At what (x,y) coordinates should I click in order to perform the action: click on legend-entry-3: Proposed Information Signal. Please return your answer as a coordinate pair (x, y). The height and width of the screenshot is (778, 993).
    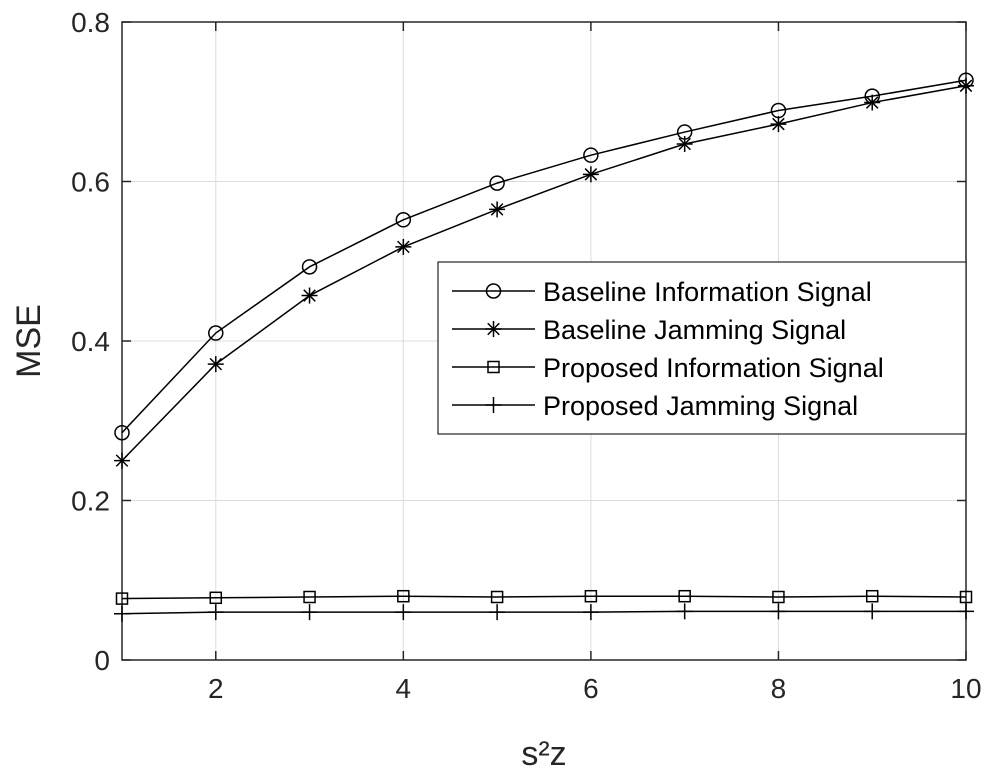
    Looking at the image, I should click on (668, 368).